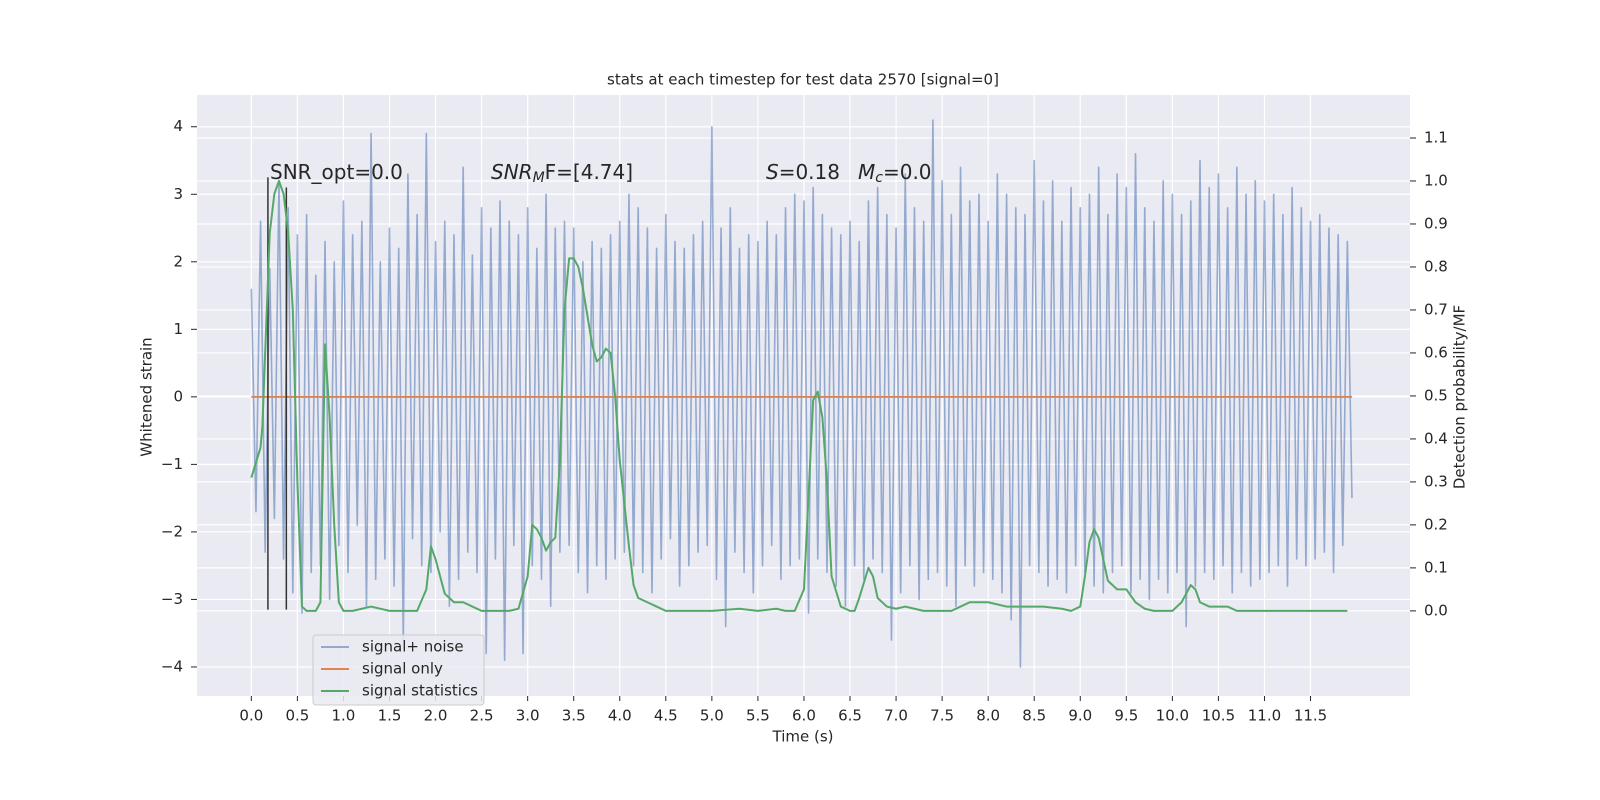 This screenshot has height=800, width=1600. What do you see at coordinates (512, 172) in the screenshot?
I see `annotation-text: SNR` at bounding box center [512, 172].